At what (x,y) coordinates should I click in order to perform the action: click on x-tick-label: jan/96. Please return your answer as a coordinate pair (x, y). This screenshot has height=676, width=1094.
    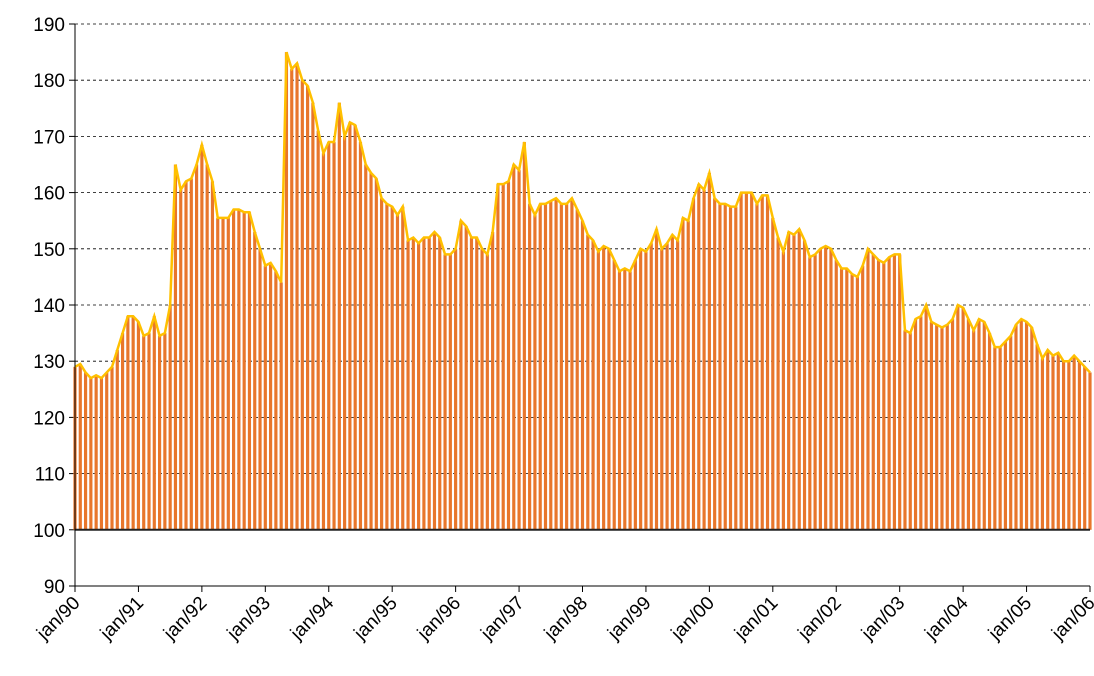
    Looking at the image, I should click on (439, 619).